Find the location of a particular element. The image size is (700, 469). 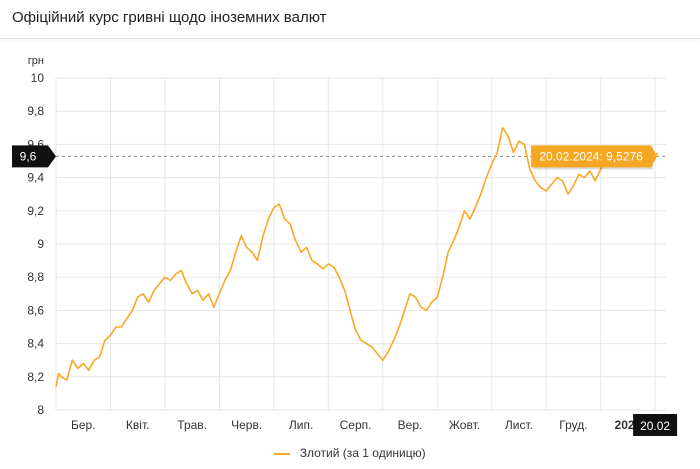

x-tick-label: Вер. is located at coordinates (410, 425).